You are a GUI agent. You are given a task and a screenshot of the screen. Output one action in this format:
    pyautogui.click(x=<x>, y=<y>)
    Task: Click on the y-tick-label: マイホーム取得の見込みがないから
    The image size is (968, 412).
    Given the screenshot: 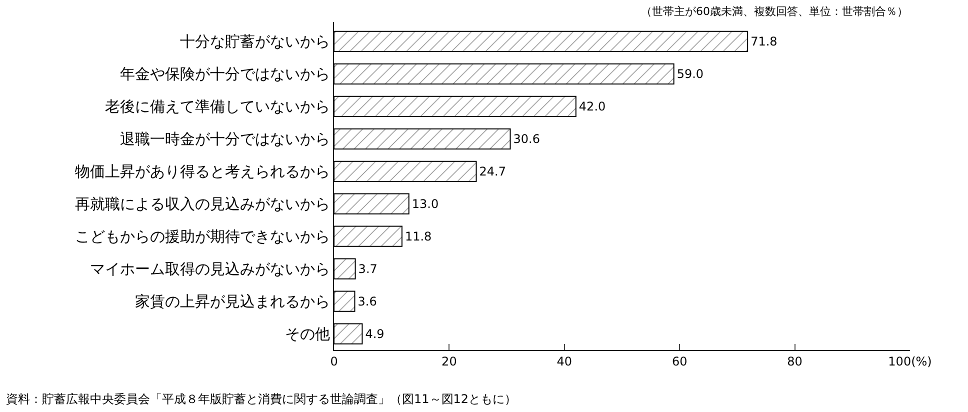 What is the action you would take?
    pyautogui.click(x=210, y=269)
    